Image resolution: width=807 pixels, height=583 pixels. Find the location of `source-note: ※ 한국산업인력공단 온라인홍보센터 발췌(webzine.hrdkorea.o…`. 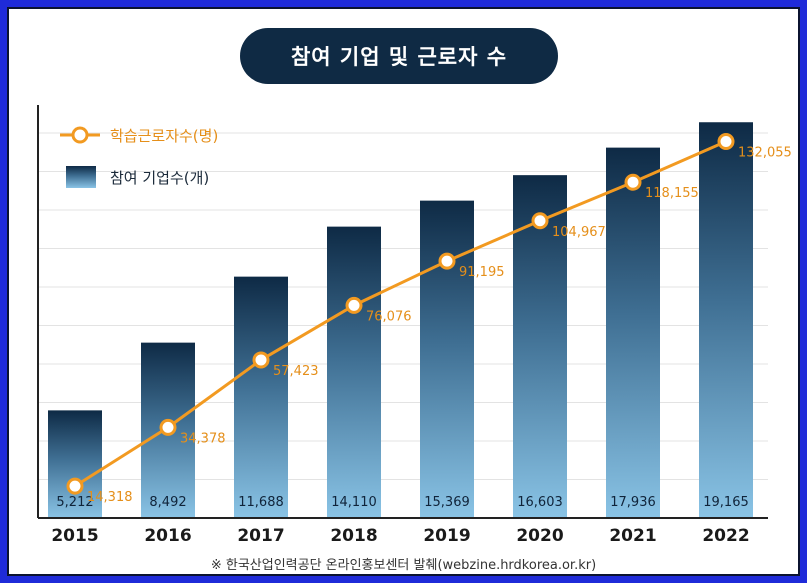

source-note: ※ 한국산업인력공단 온라인홍보센터 발췌(webzine.hrdkorea.o… is located at coordinates (403, 565).